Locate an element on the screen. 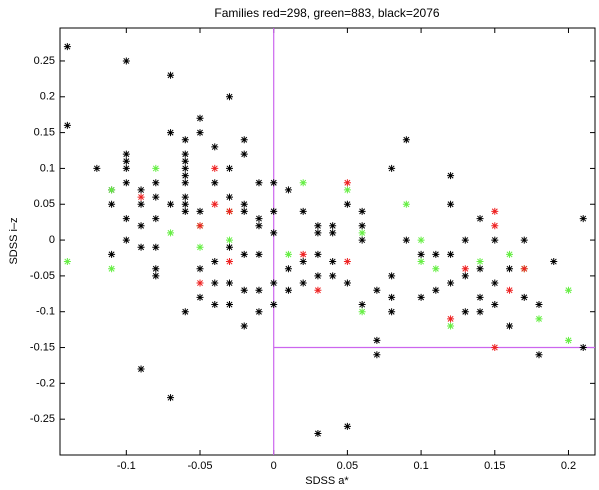 The image size is (599, 490). x-tick-label: -0.05 is located at coordinates (199, 466).